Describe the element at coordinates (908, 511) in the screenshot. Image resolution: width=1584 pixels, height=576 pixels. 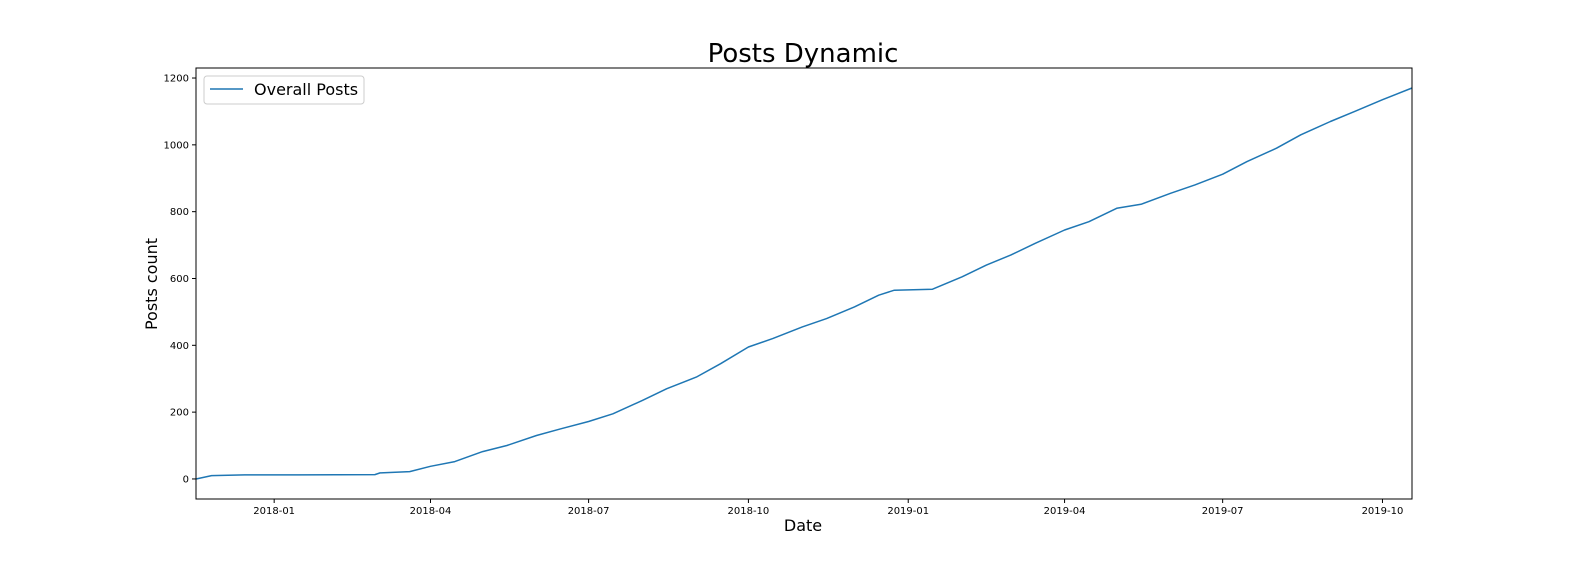
I see `x-tick-label: 2019-01` at that location.